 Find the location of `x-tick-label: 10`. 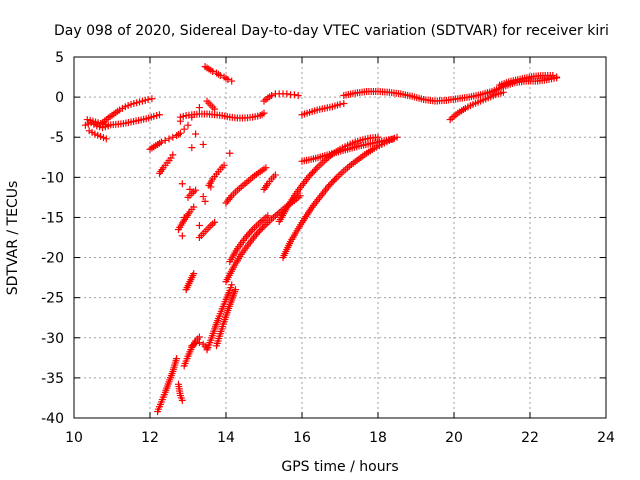

x-tick-label: 10 is located at coordinates (74, 438).